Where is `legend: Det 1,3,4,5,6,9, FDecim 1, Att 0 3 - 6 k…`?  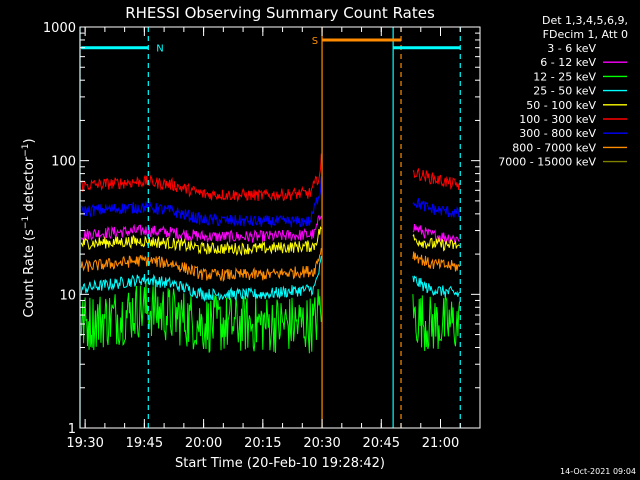
legend: Det 1,3,4,5,6,9, FDecim 1, Att 0 3 - 6 k… is located at coordinates (563, 91).